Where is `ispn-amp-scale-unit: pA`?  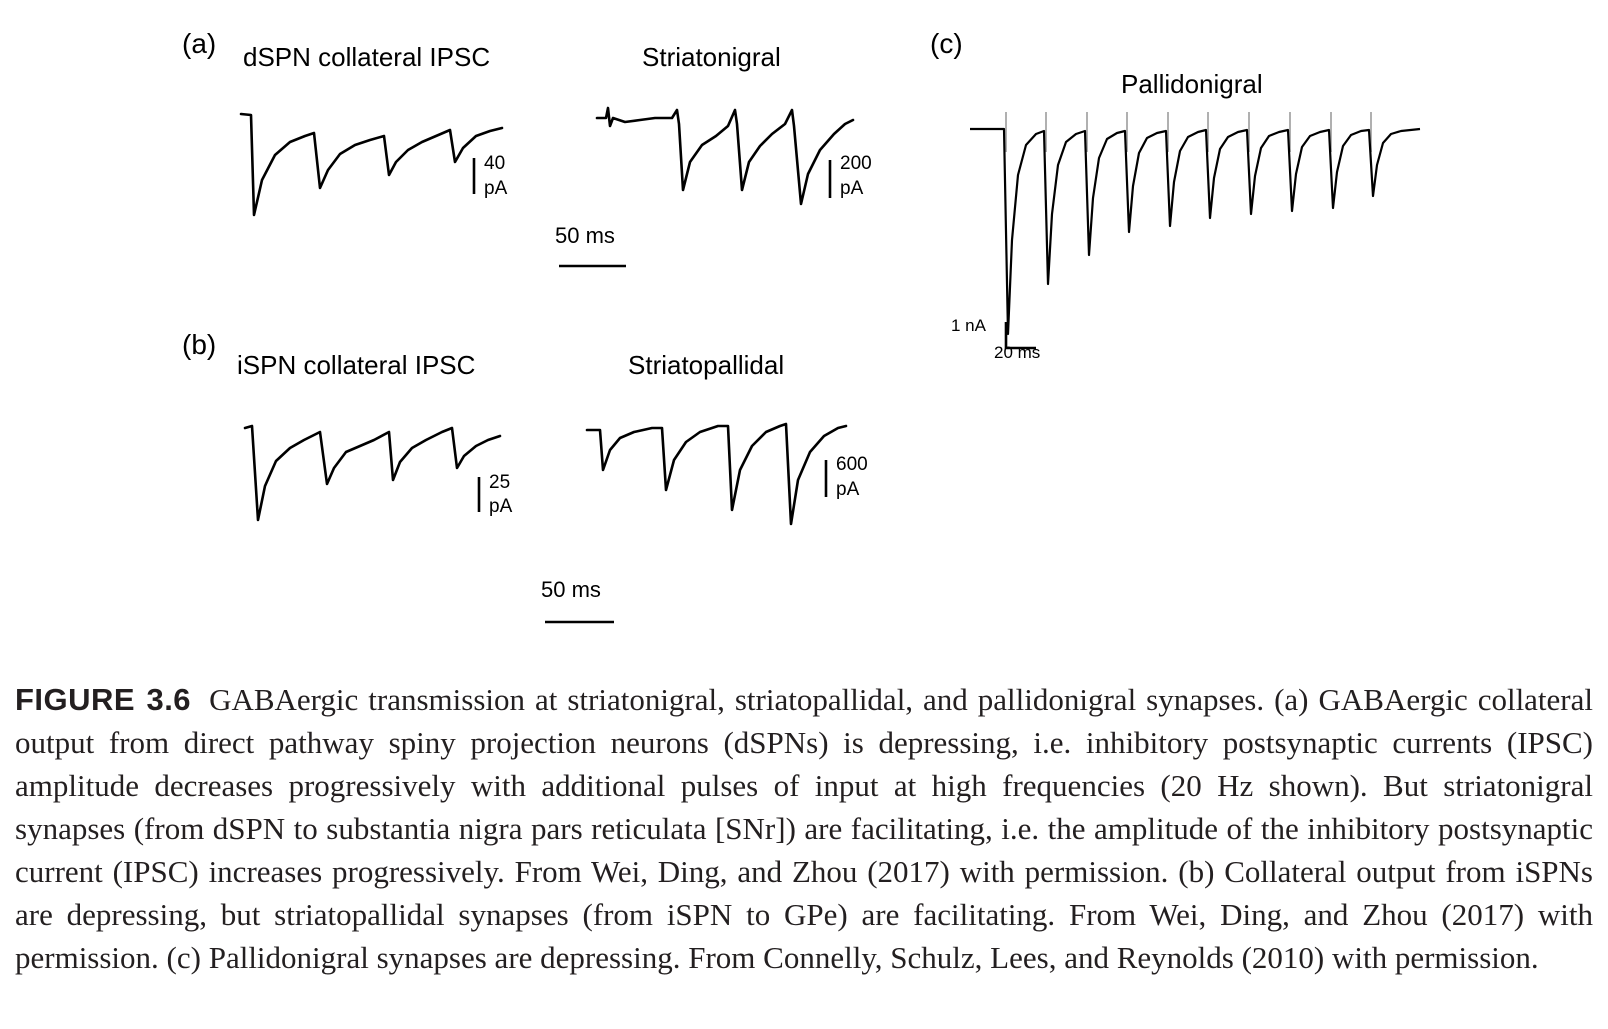
ispn-amp-scale-unit: pA is located at coordinates (501, 506).